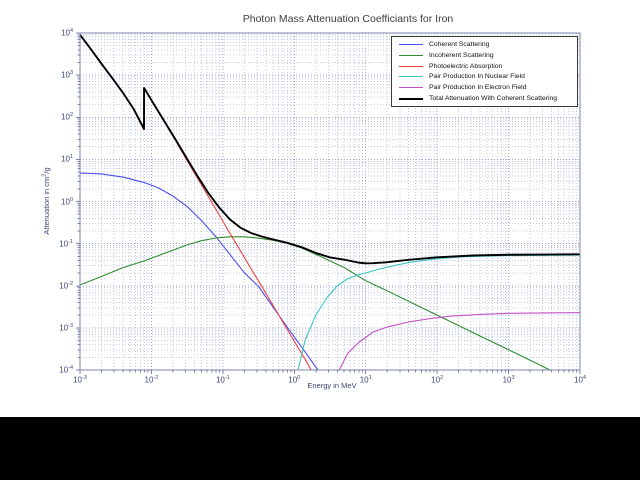 Image resolution: width=640 pixels, height=480 pixels. I want to click on x-tick-label: 10², so click(437, 380).